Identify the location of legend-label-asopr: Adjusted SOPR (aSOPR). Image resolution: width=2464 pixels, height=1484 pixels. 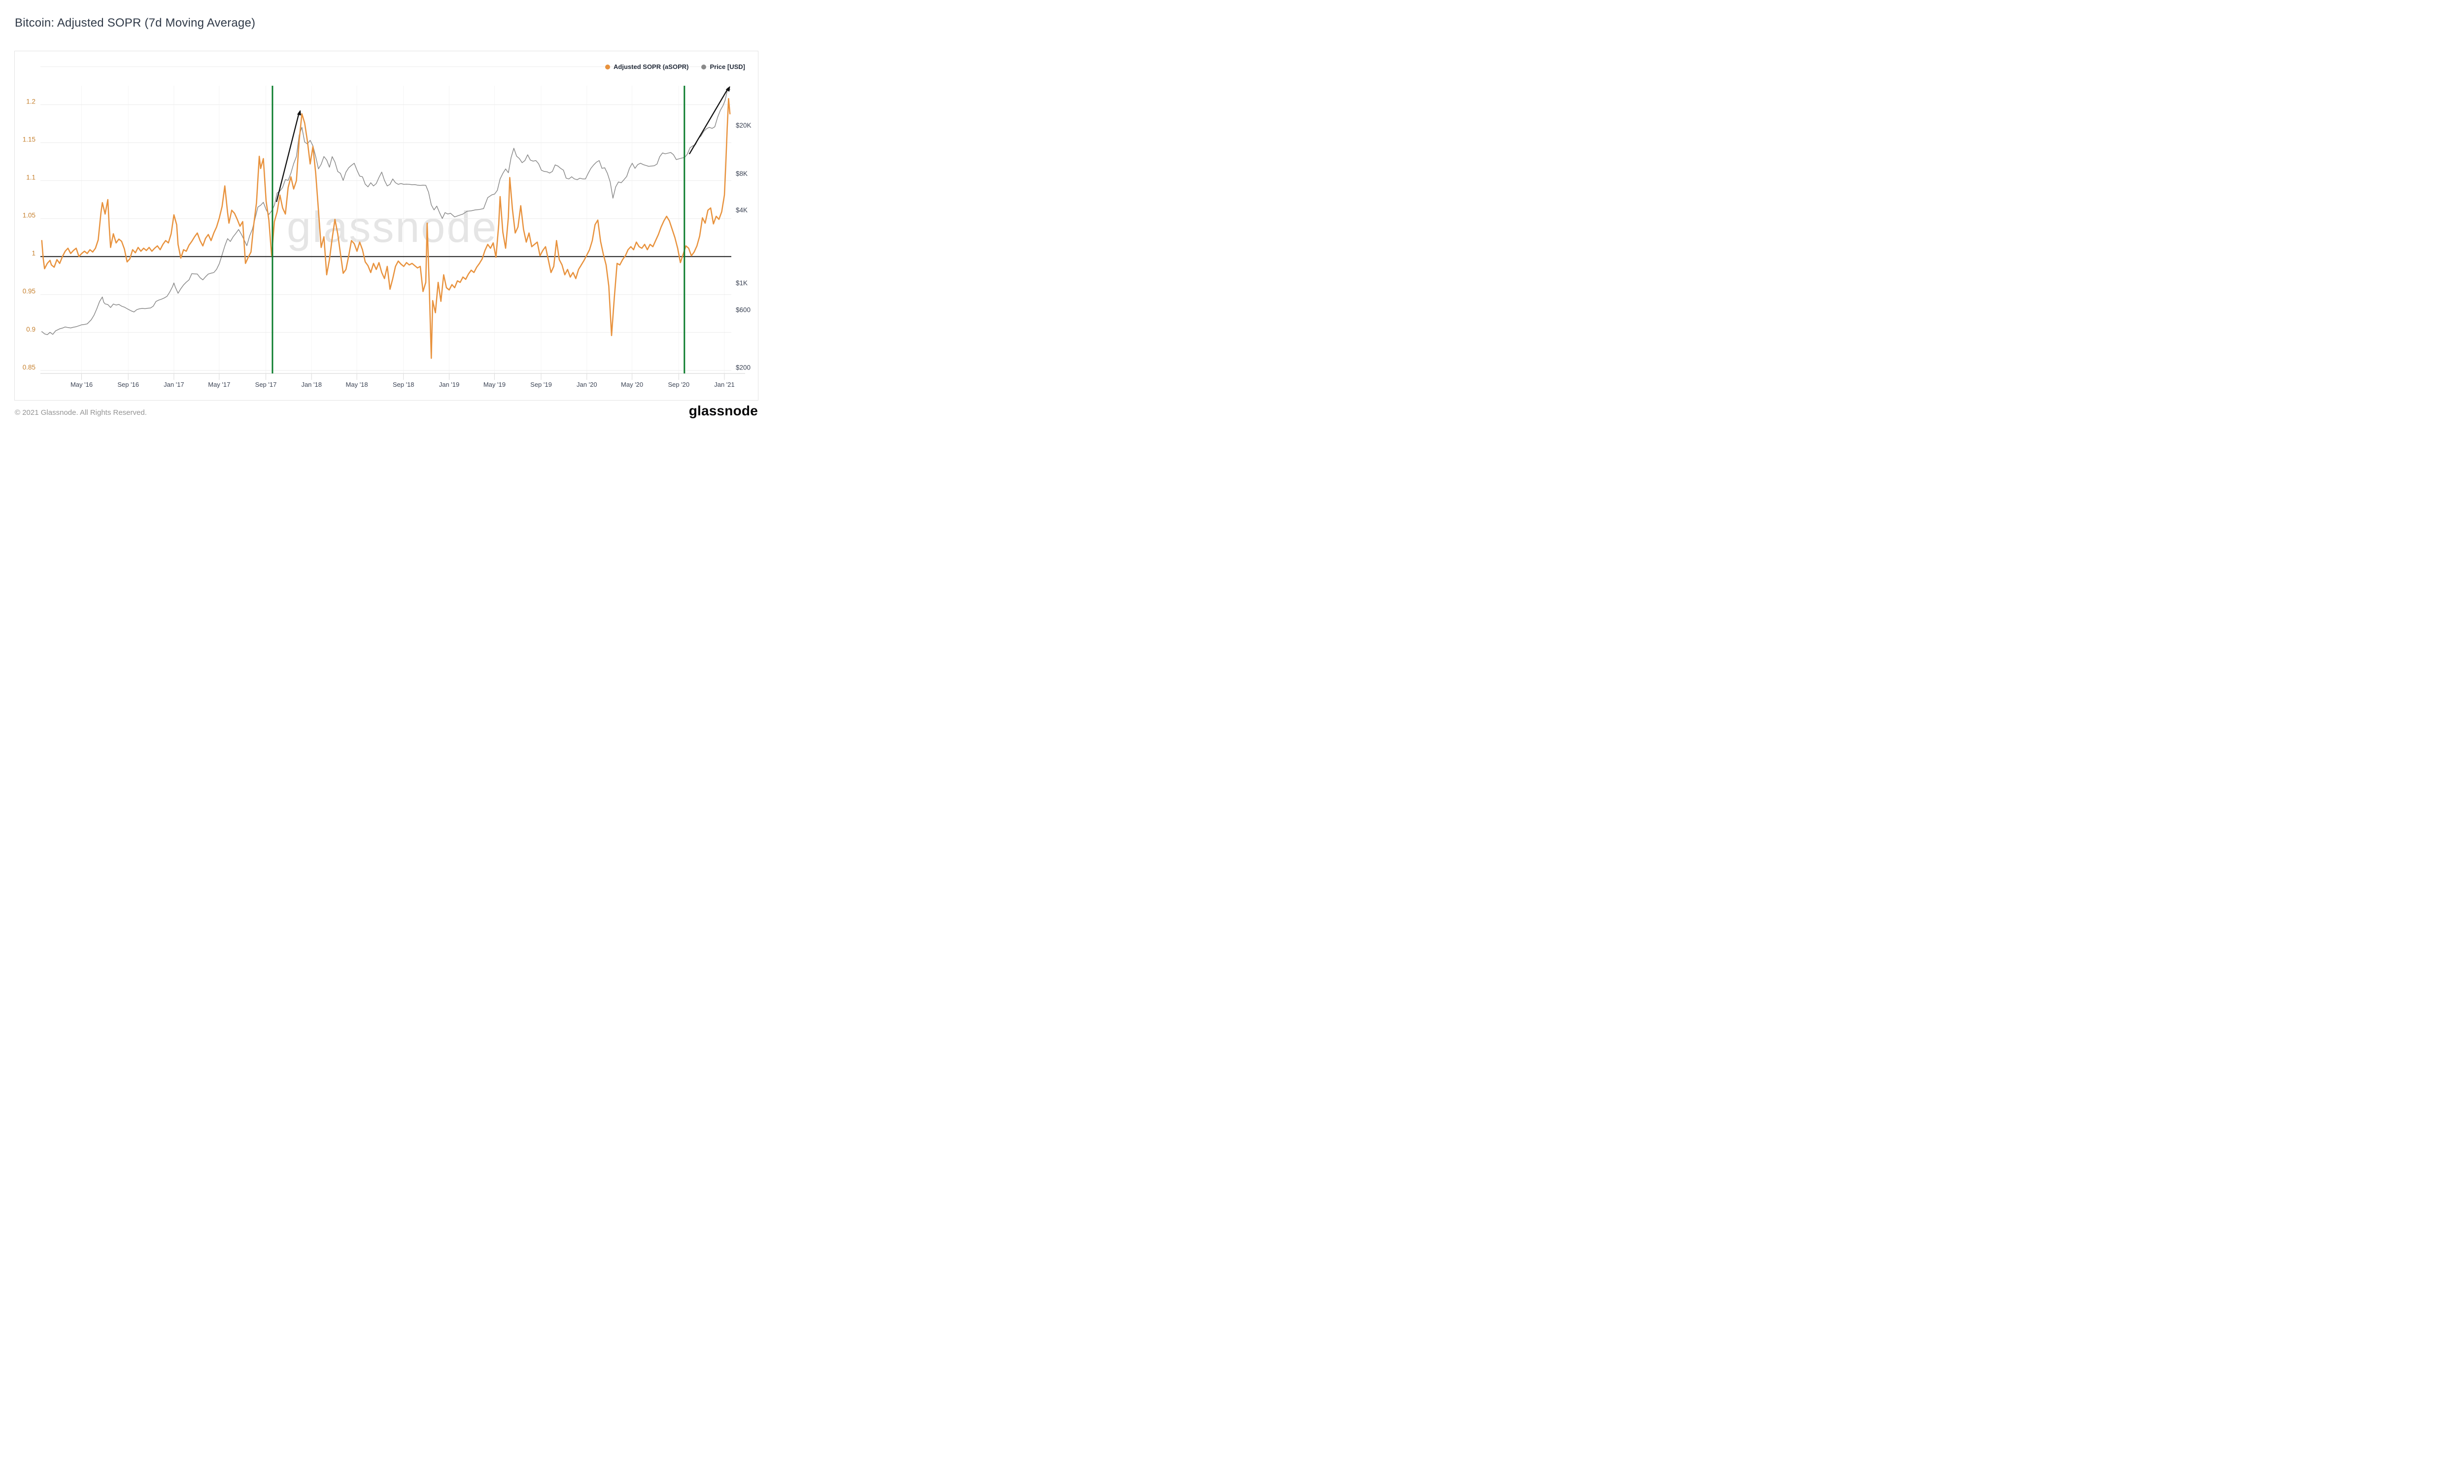
(651, 66).